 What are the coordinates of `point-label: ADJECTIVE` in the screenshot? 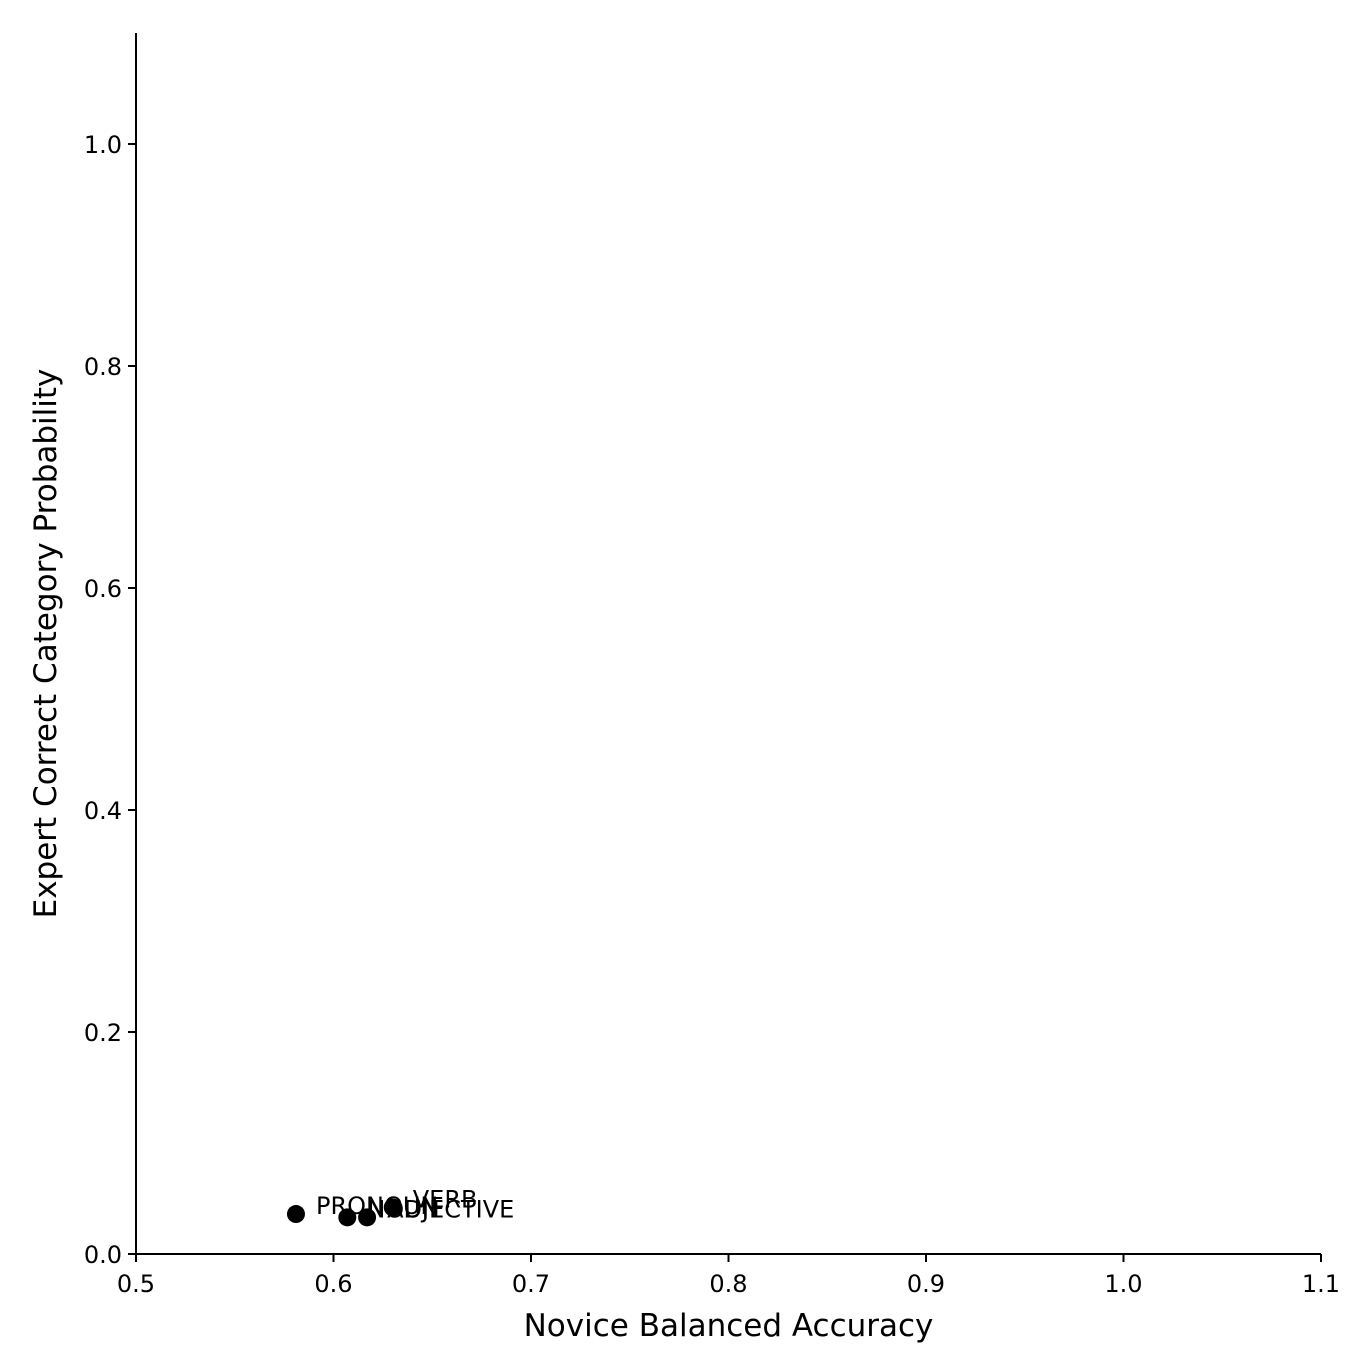 It's located at (450, 1209).